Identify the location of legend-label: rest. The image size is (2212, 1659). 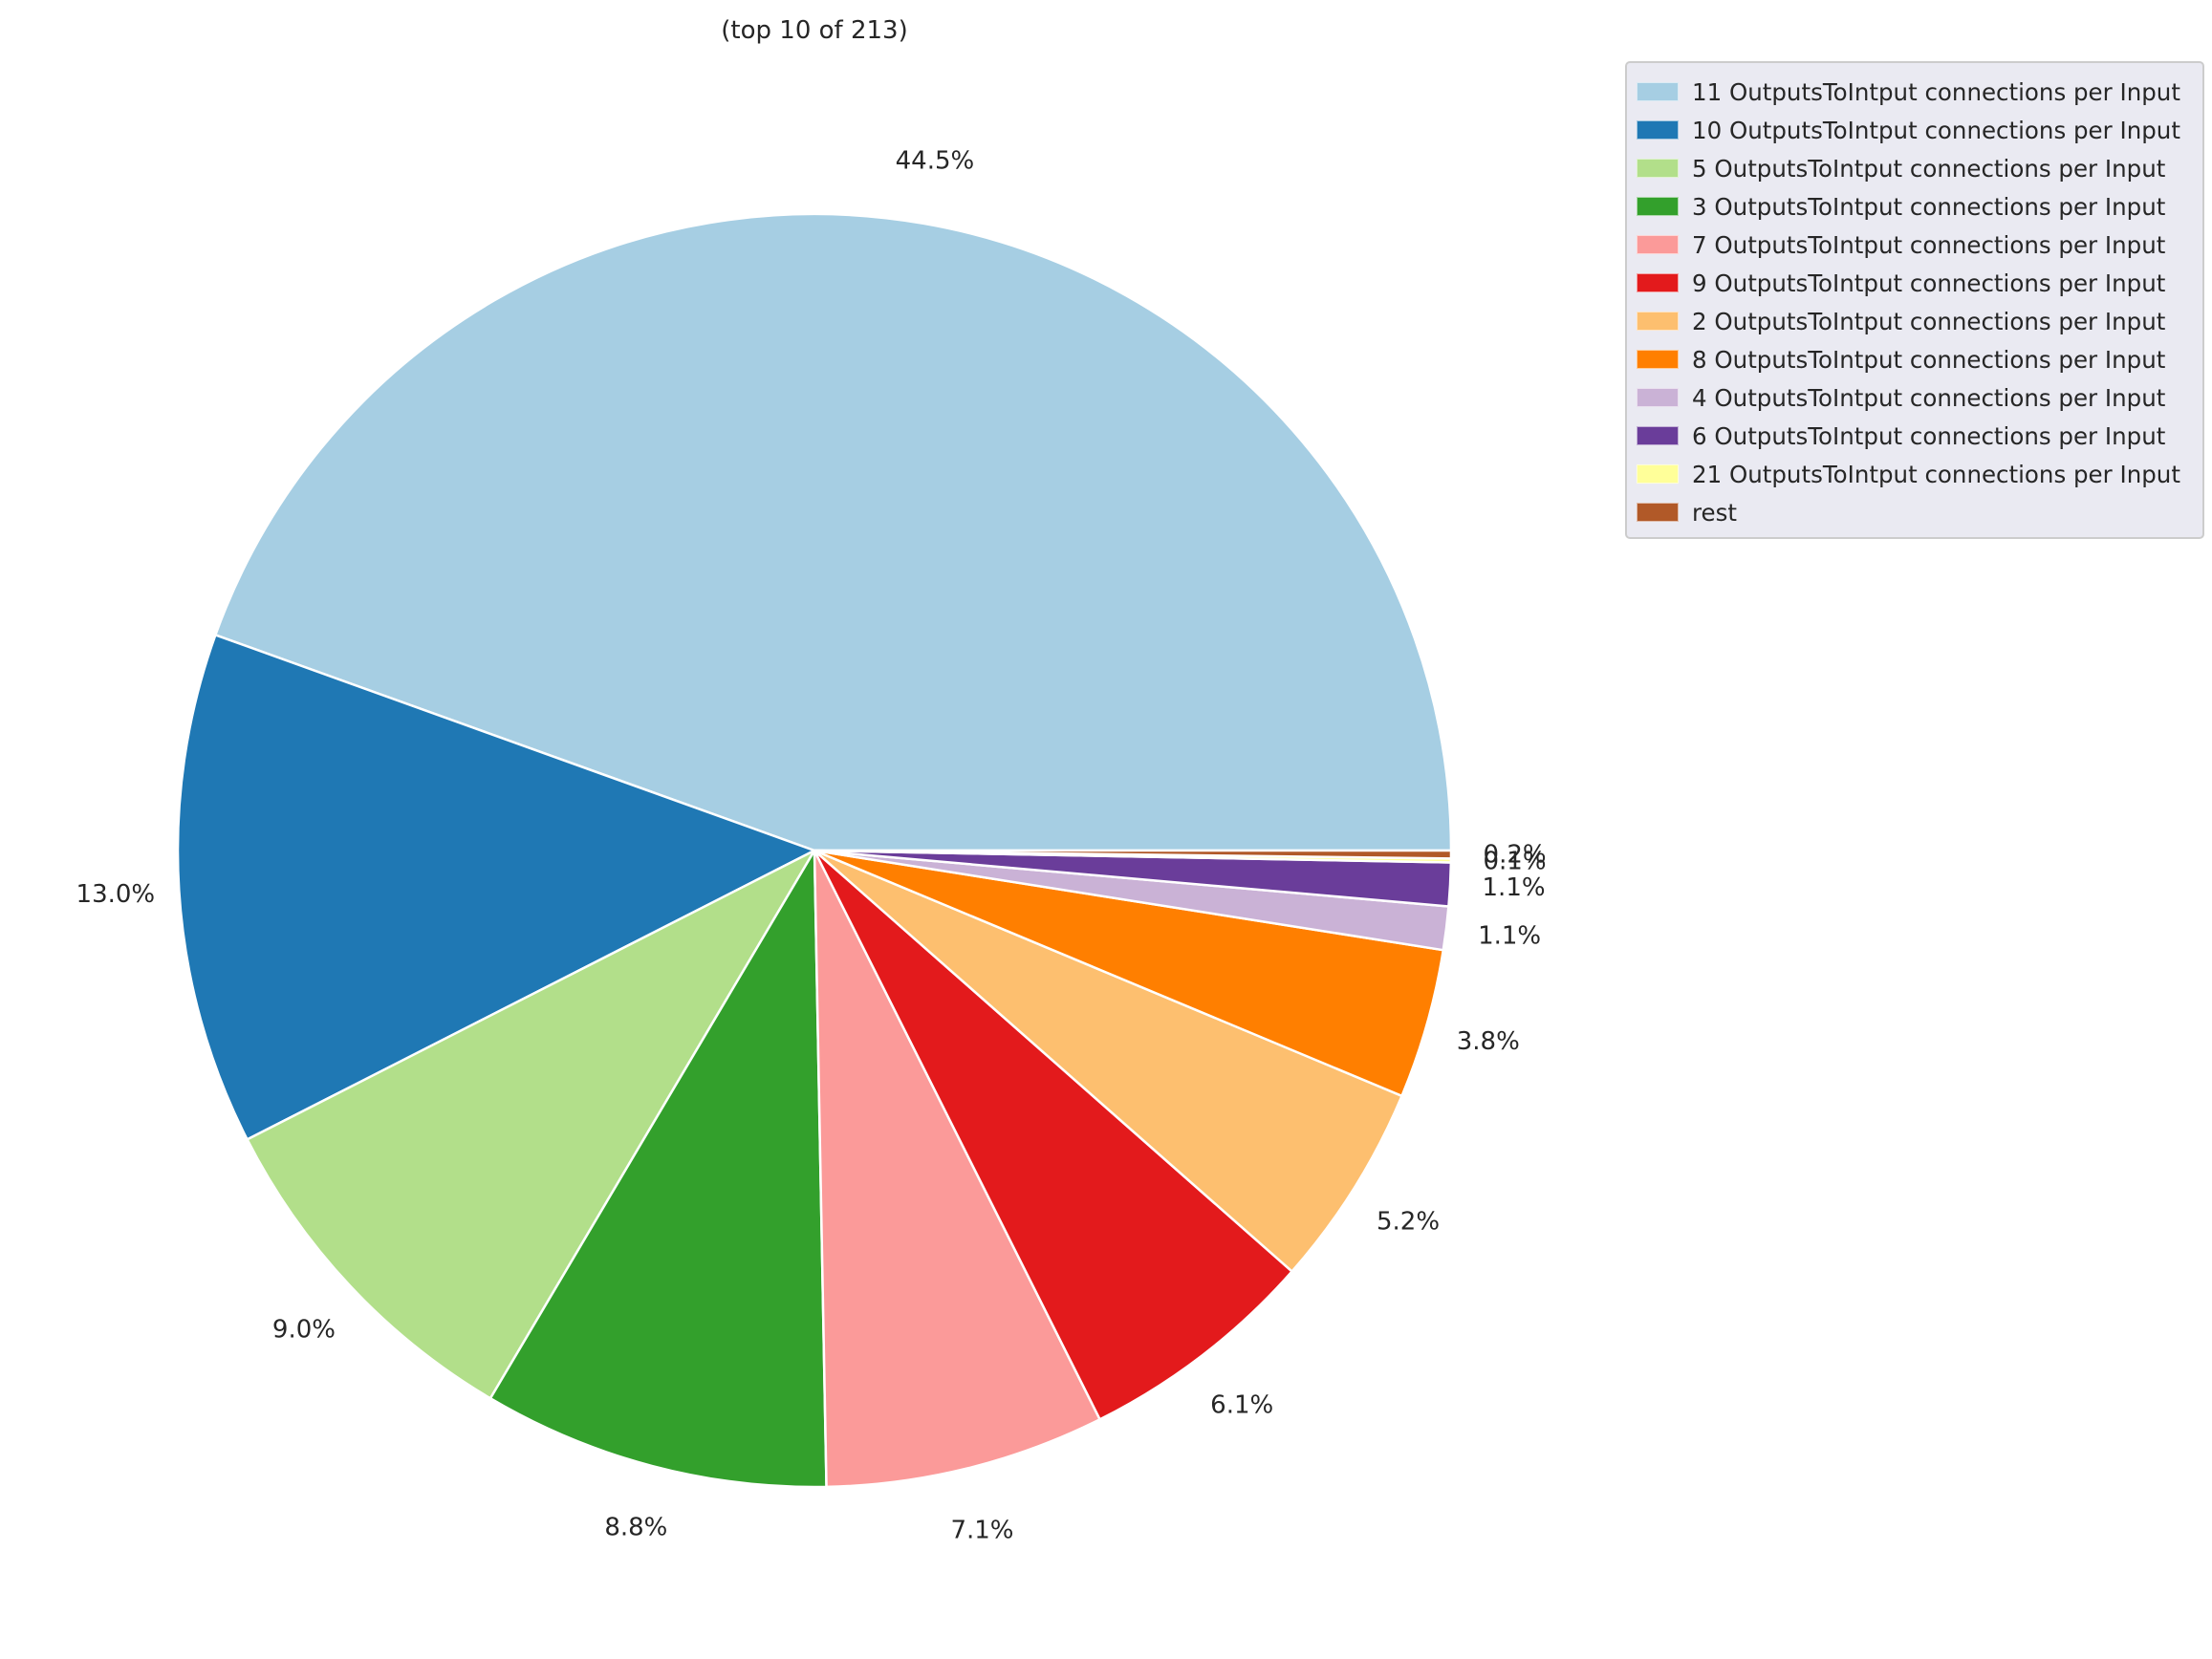
(1715, 513).